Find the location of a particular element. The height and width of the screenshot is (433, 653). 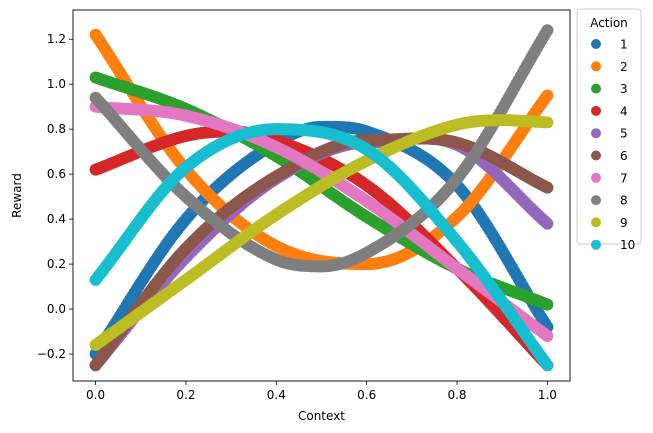

legend-label: 9 is located at coordinates (624, 223).